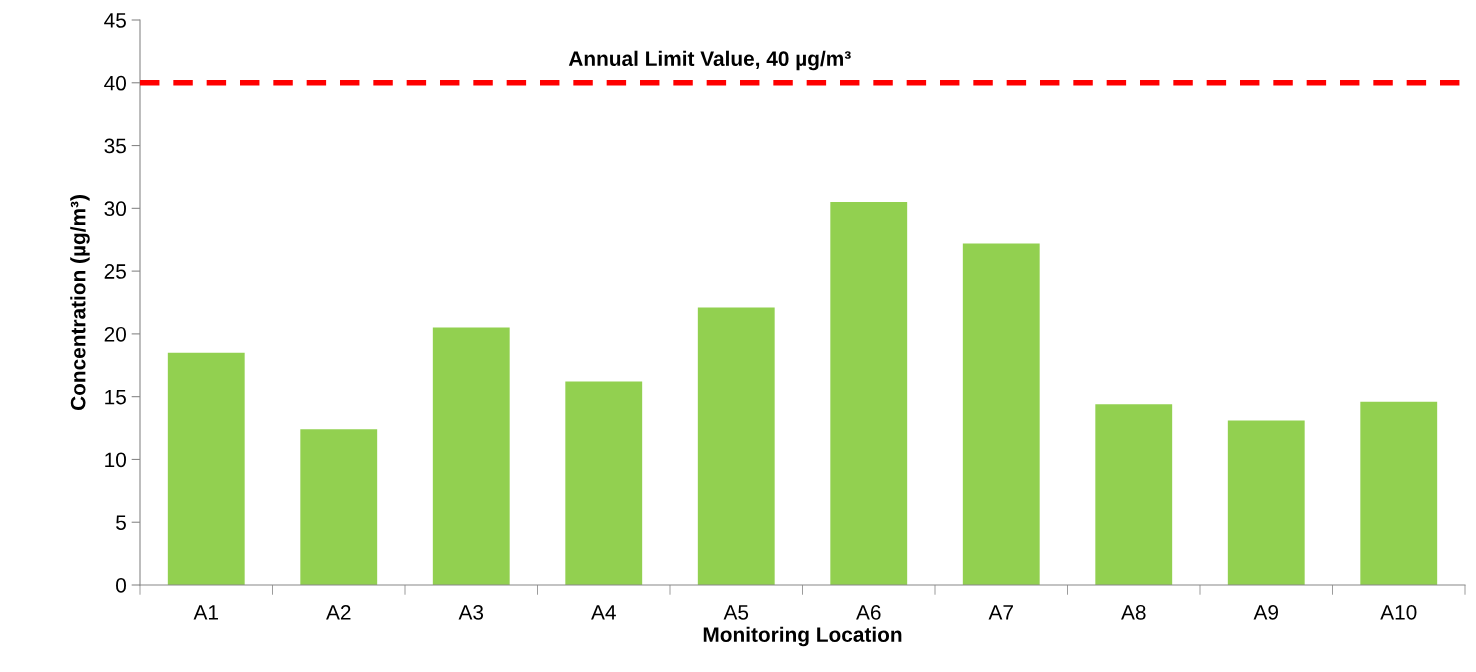 The width and height of the screenshot is (1476, 672). What do you see at coordinates (802, 636) in the screenshot?
I see `x-axis-title: Monitoring Location` at bounding box center [802, 636].